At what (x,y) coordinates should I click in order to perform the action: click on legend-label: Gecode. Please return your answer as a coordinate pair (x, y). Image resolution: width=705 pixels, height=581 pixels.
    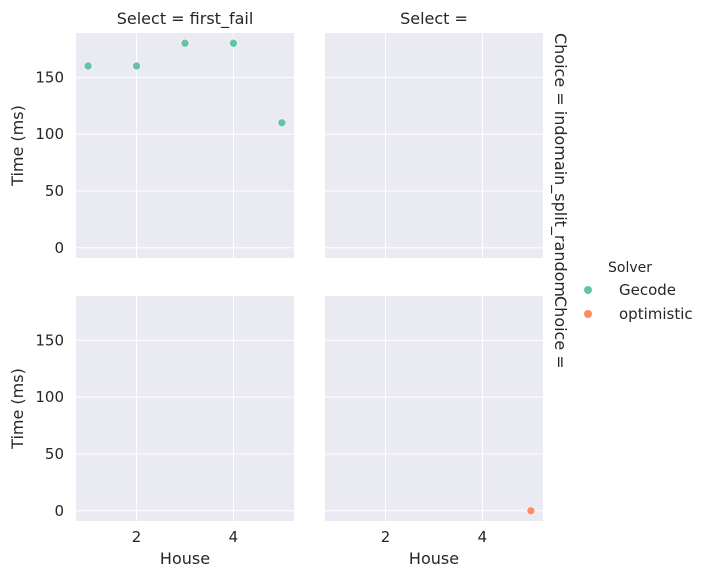
    Looking at the image, I should click on (647, 290).